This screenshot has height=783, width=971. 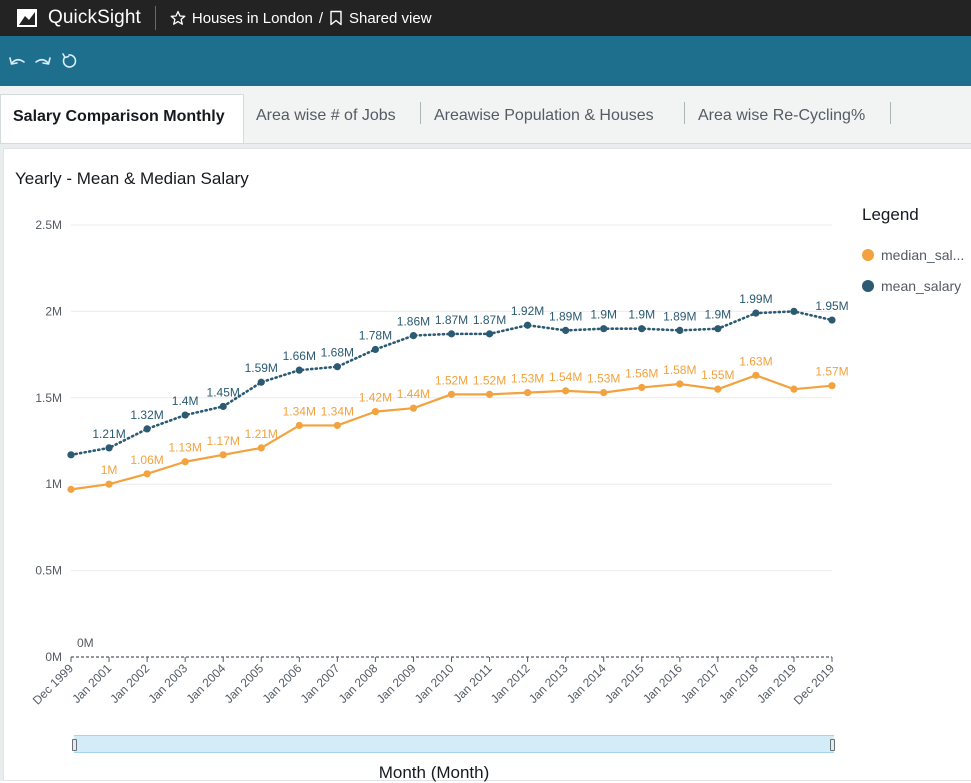 What do you see at coordinates (53, 684) in the screenshot?
I see `x-tick-label: Dec 1999` at bounding box center [53, 684].